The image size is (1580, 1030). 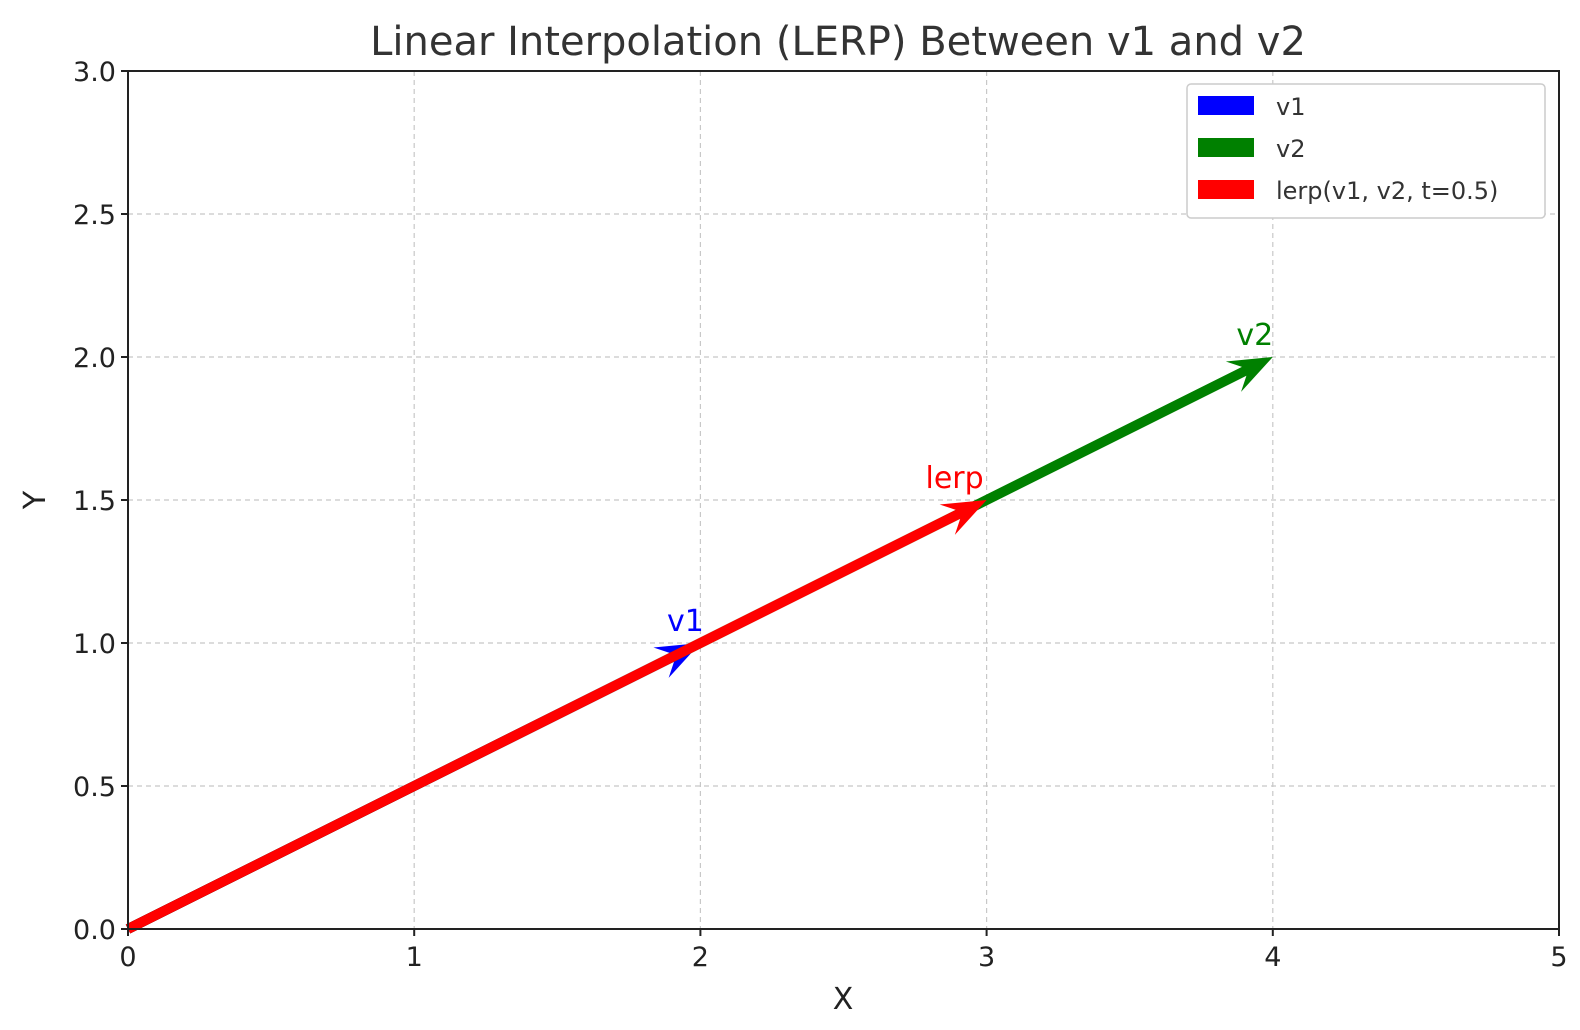 What do you see at coordinates (685, 621) in the screenshot?
I see `vector-v1-annotation: v1` at bounding box center [685, 621].